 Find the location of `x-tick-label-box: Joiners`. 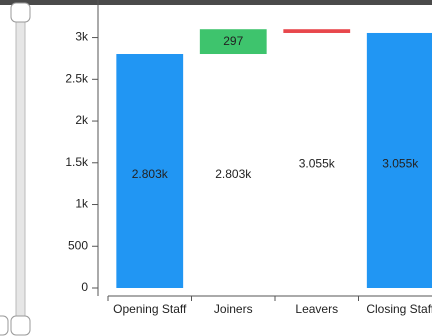

x-tick-label-box: Joiners is located at coordinates (233, 309).